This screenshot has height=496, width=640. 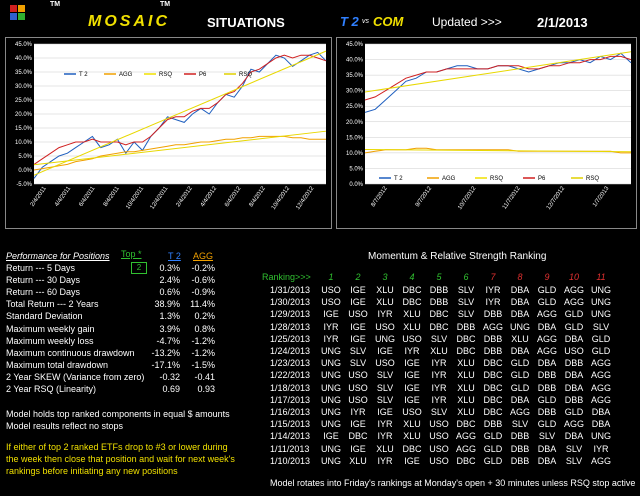 What do you see at coordinates (169, 328) in the screenshot?
I see `perf-row-t2: 3.9%` at bounding box center [169, 328].